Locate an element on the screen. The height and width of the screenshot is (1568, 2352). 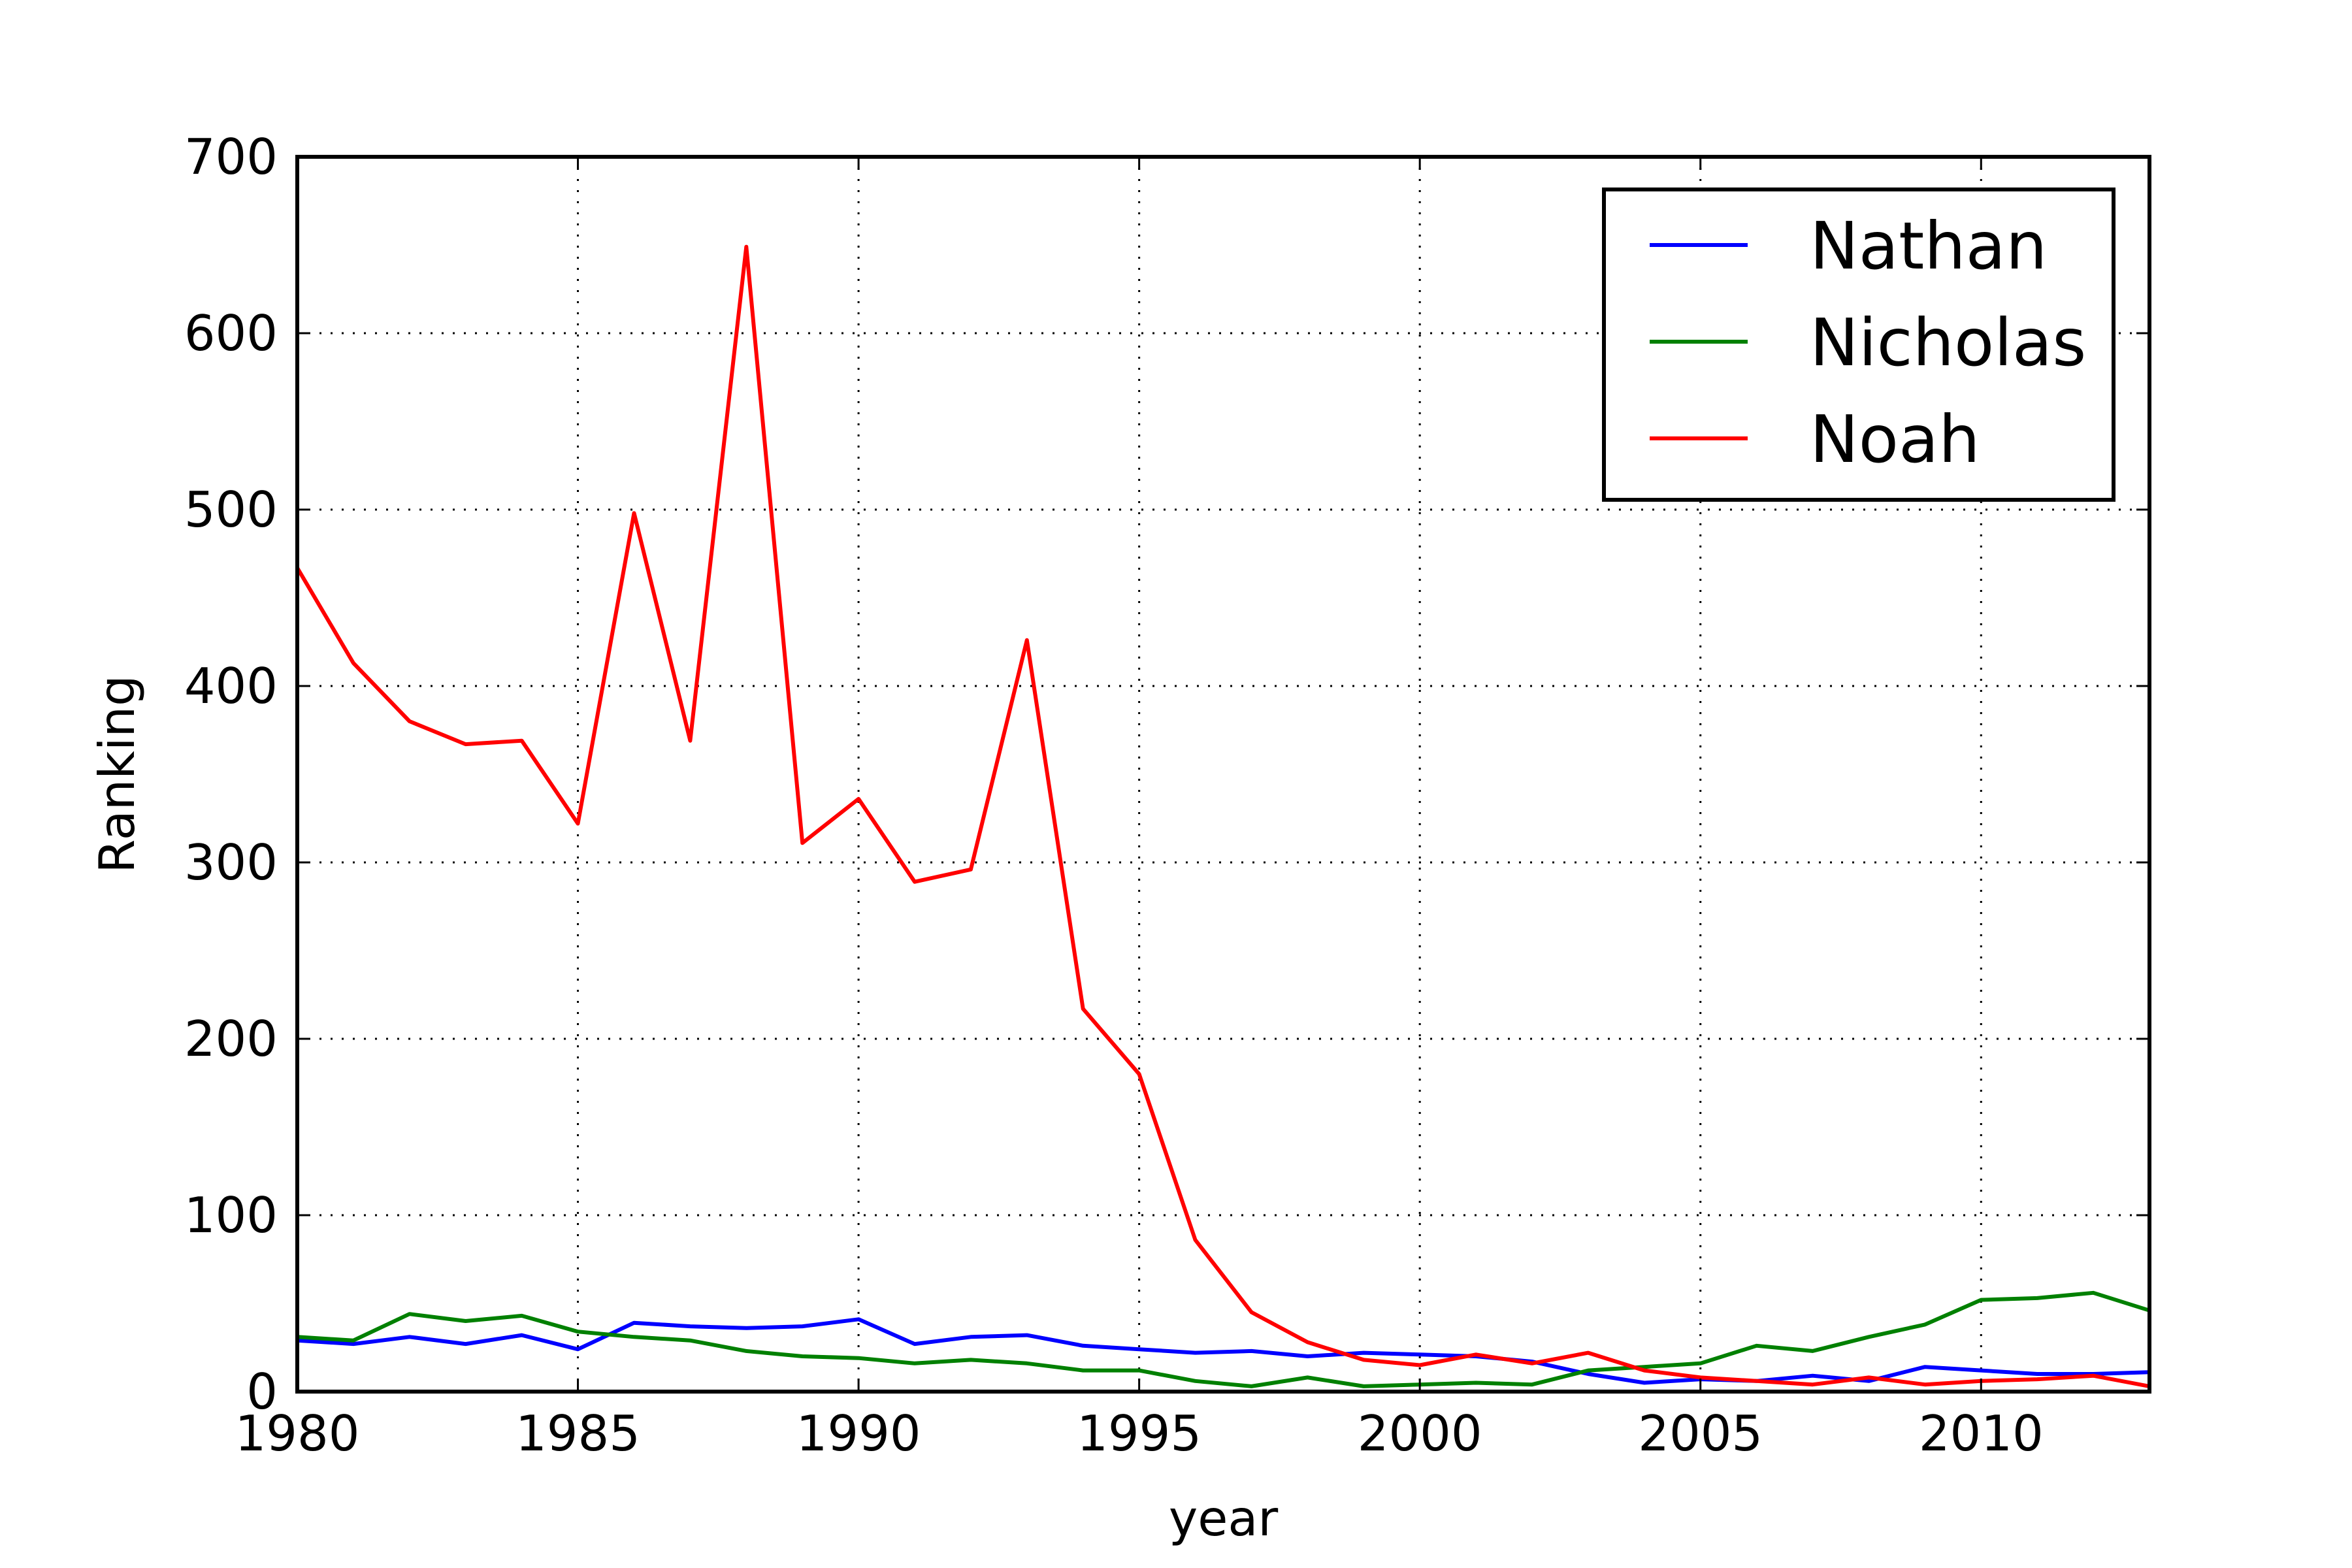
x-axis-label: year is located at coordinates (1223, 1518).